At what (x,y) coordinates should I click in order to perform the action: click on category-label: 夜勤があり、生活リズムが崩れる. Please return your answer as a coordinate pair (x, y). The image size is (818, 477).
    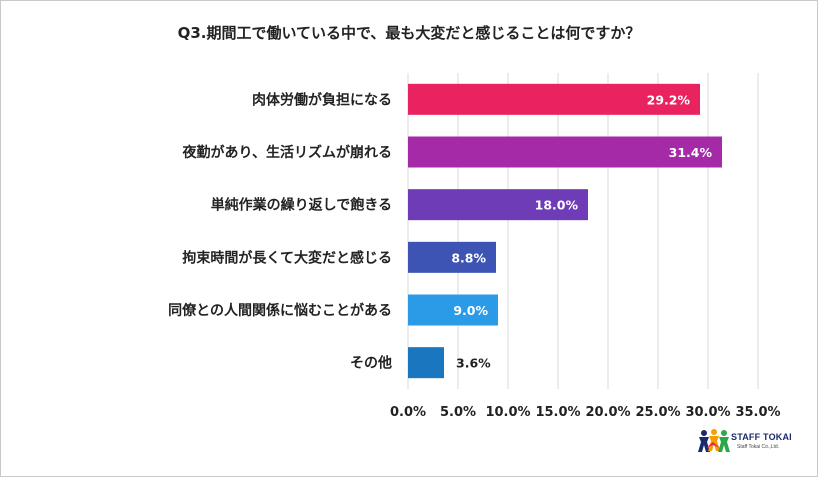
    Looking at the image, I should click on (287, 152).